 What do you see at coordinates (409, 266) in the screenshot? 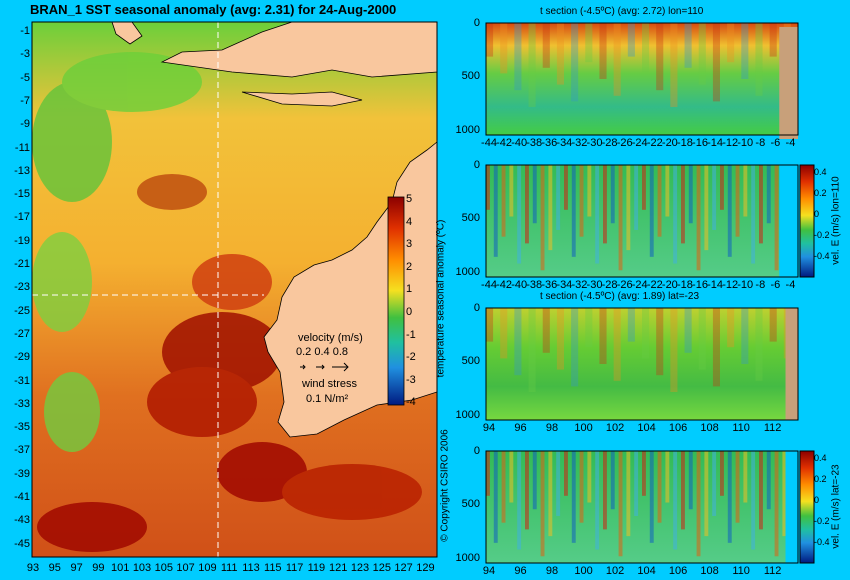
I see `sst-colorbar-tick: 2` at bounding box center [409, 266].